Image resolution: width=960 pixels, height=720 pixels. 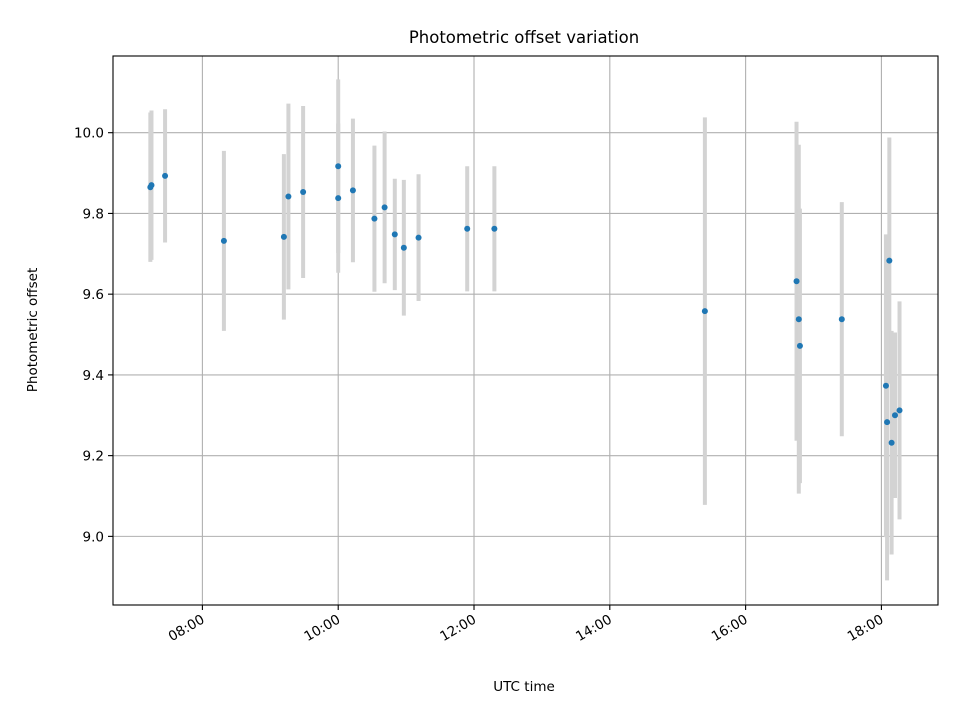 What do you see at coordinates (594, 628) in the screenshot?
I see `x-tick-label: 14:00` at bounding box center [594, 628].